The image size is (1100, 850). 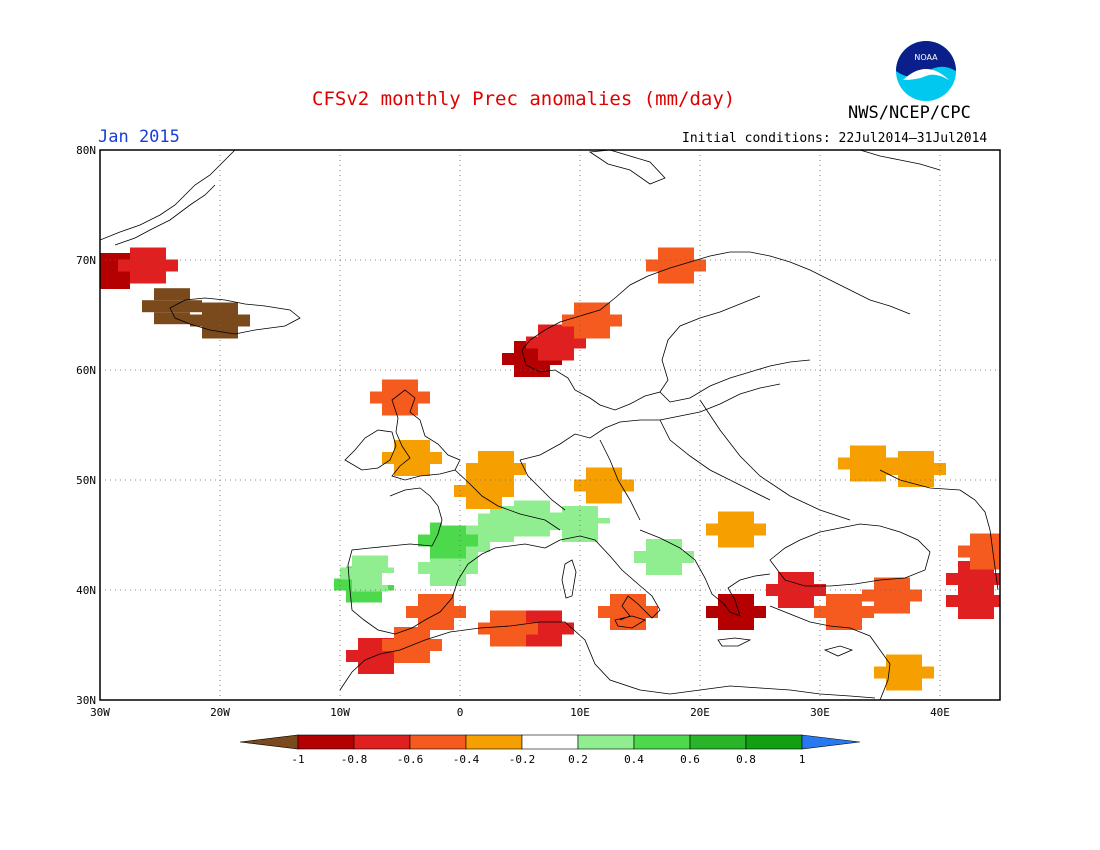 What do you see at coordinates (606, 742) in the screenshot?
I see `colorbar-segment` at bounding box center [606, 742].